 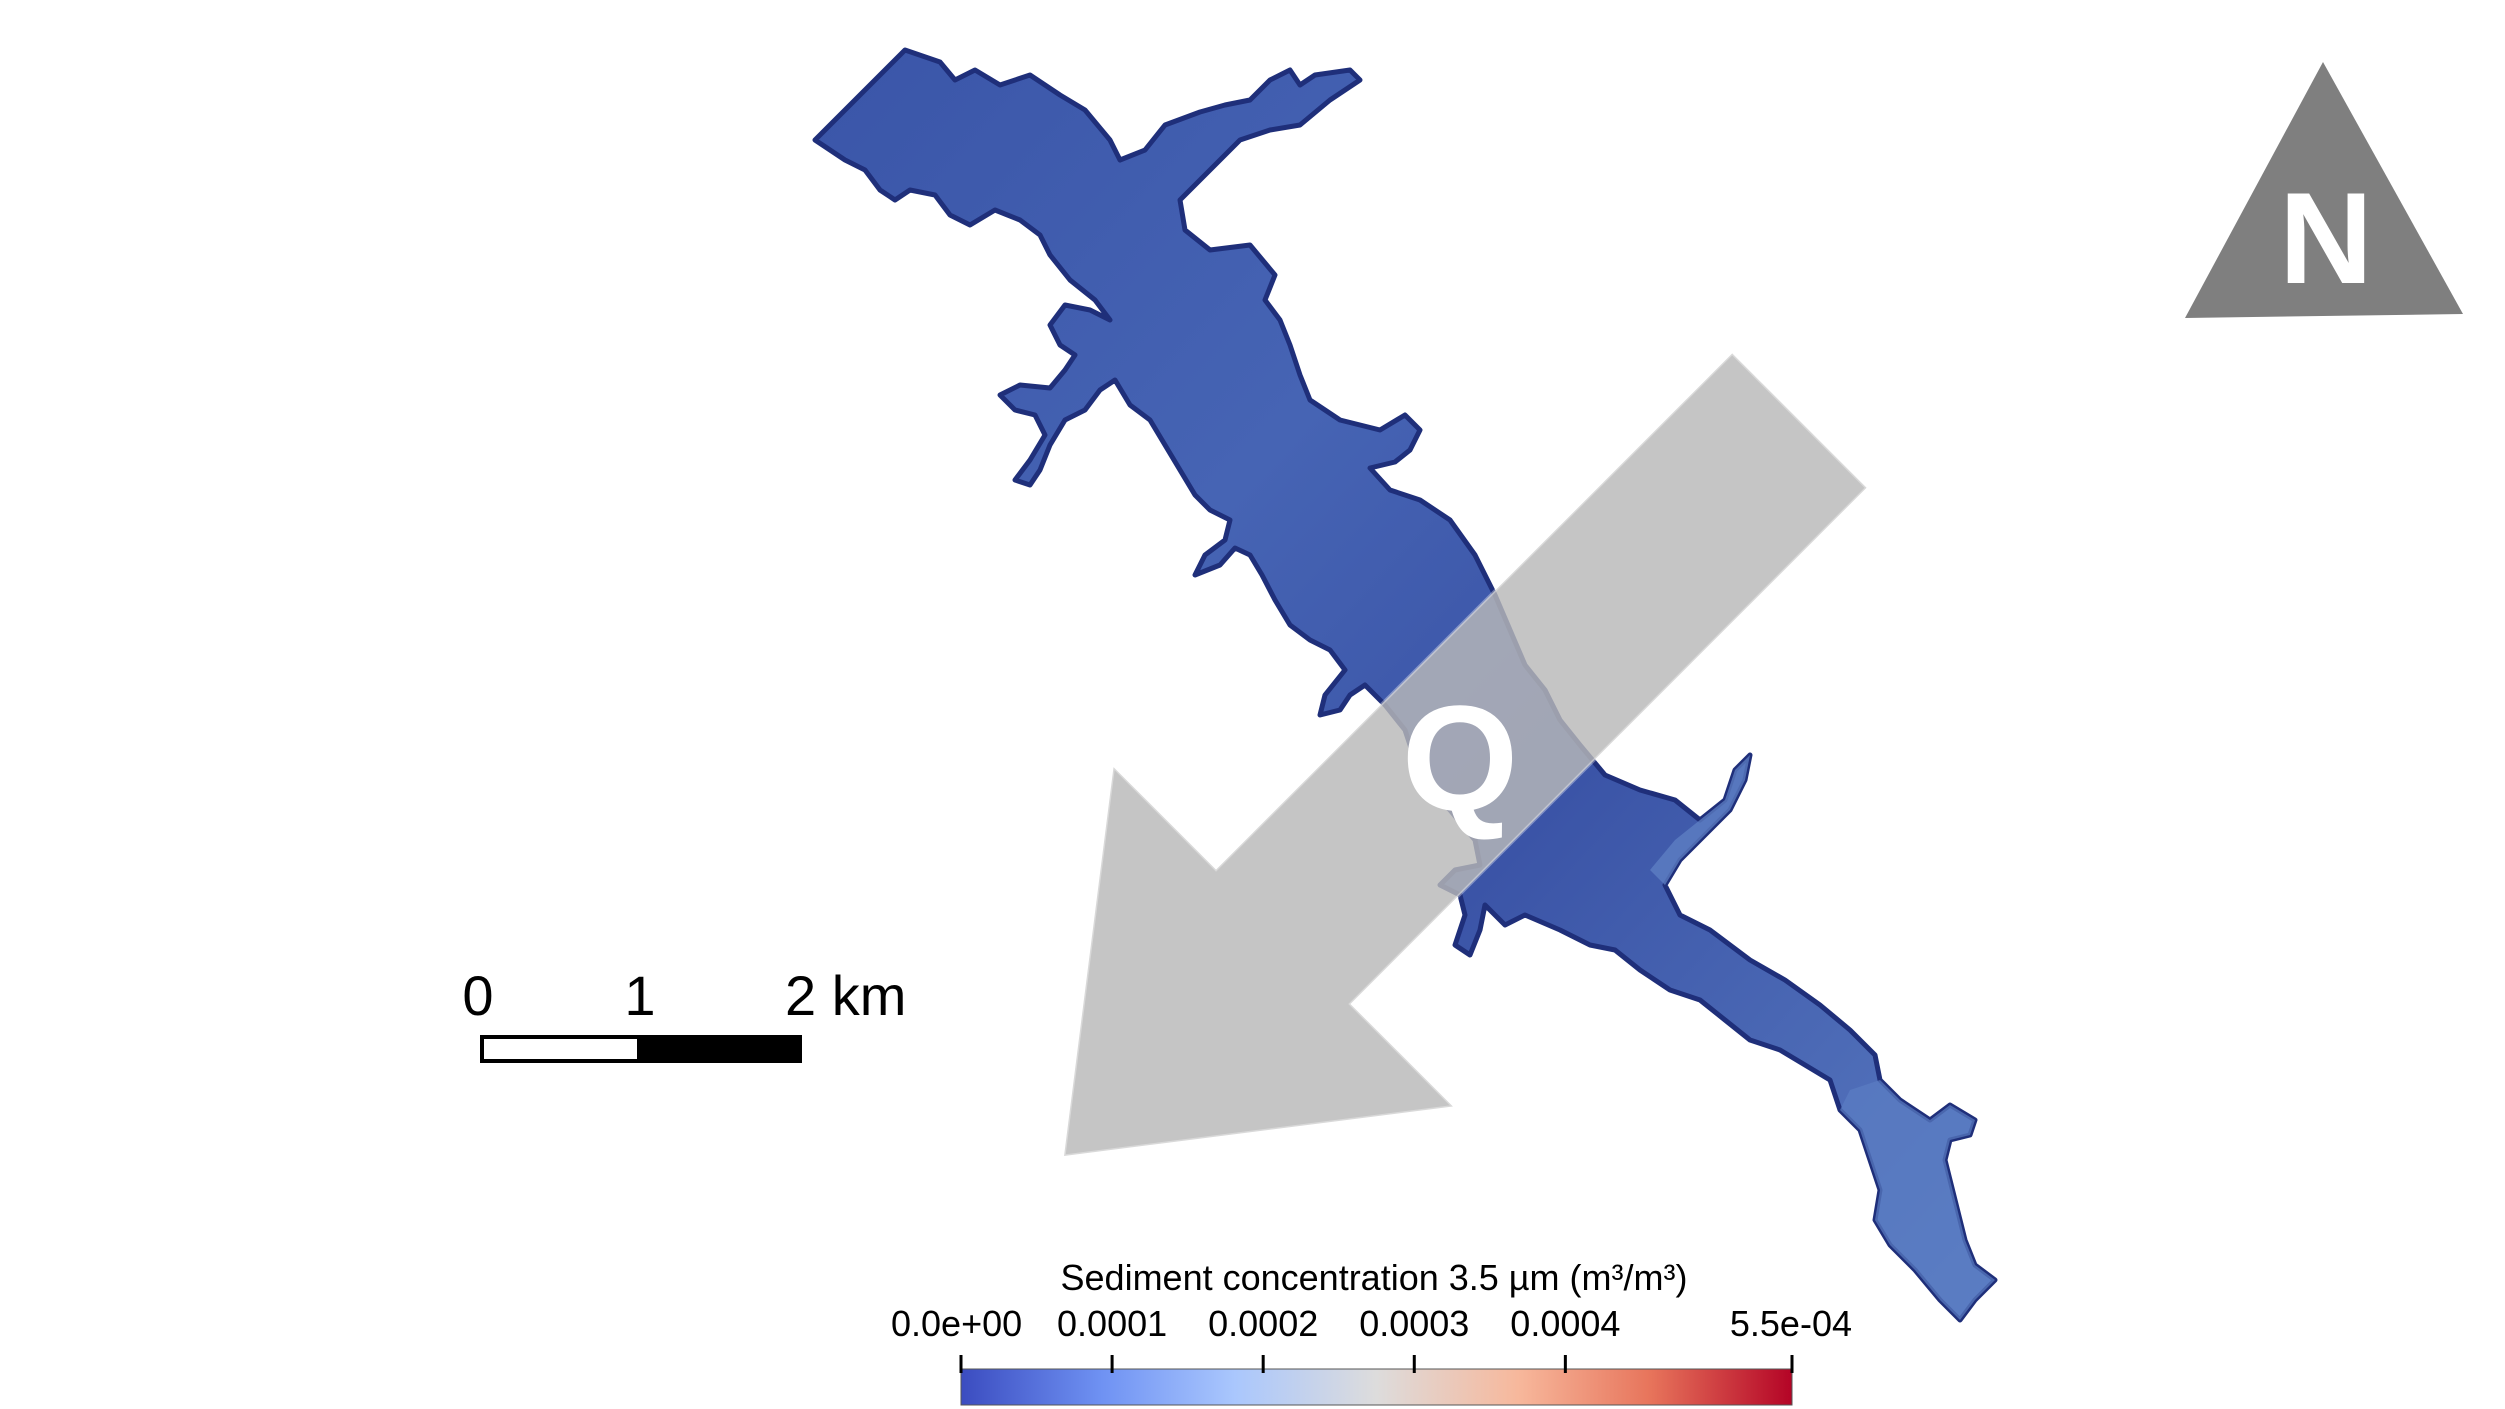 What do you see at coordinates (1791, 1323) in the screenshot?
I see `colorbar-tick-label-5: 5.5e-04` at bounding box center [1791, 1323].